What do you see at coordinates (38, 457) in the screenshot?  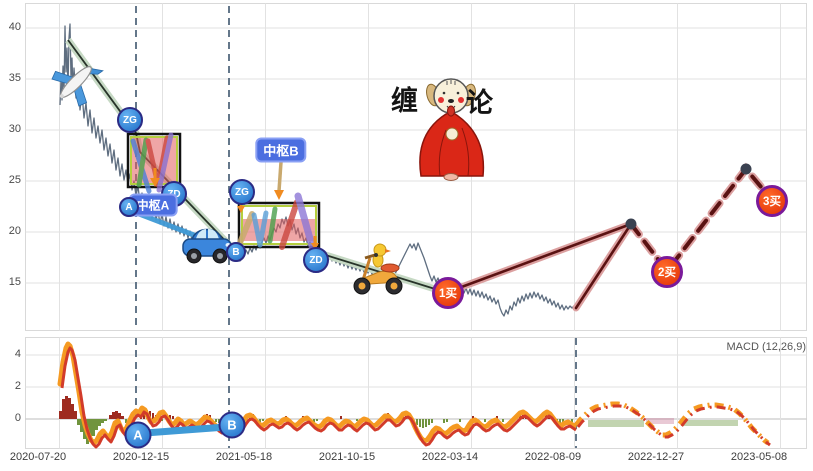 I see `date-tick-1: 2020-07-20` at bounding box center [38, 457].